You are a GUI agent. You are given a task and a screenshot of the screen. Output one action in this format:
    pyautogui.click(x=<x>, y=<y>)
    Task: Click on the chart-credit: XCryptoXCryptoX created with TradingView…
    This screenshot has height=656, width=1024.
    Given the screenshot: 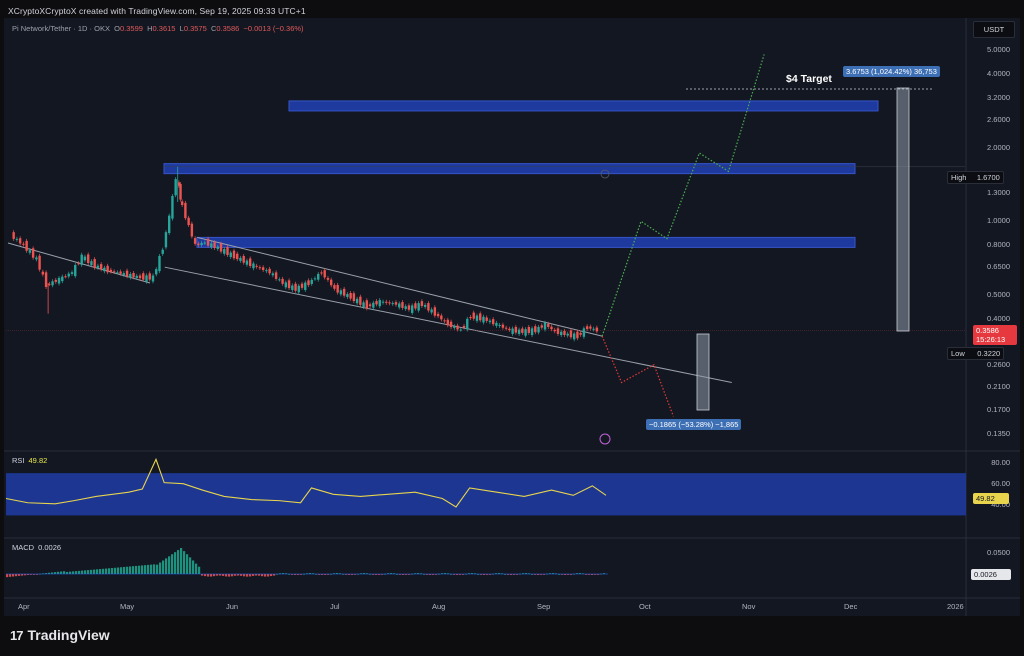 What is the action you would take?
    pyautogui.click(x=157, y=11)
    